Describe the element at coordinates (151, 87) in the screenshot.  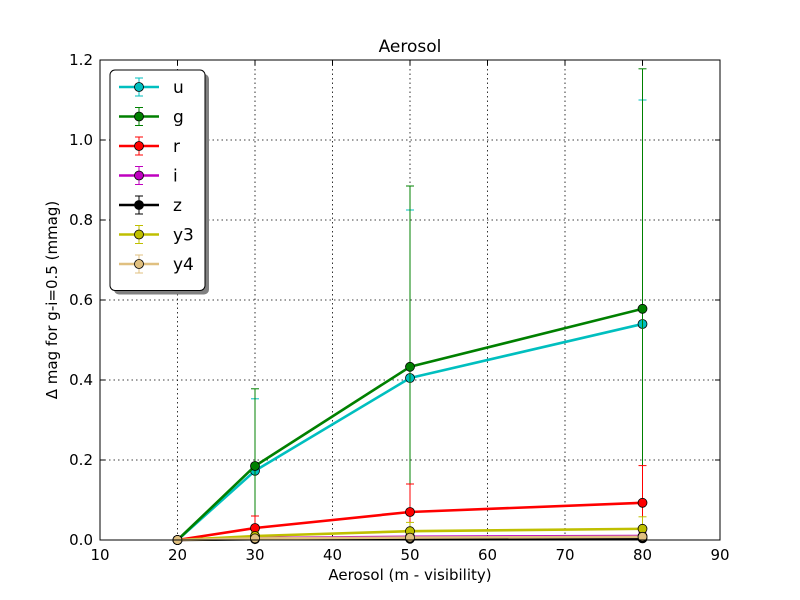
I see `legend-item-u: u` at that location.